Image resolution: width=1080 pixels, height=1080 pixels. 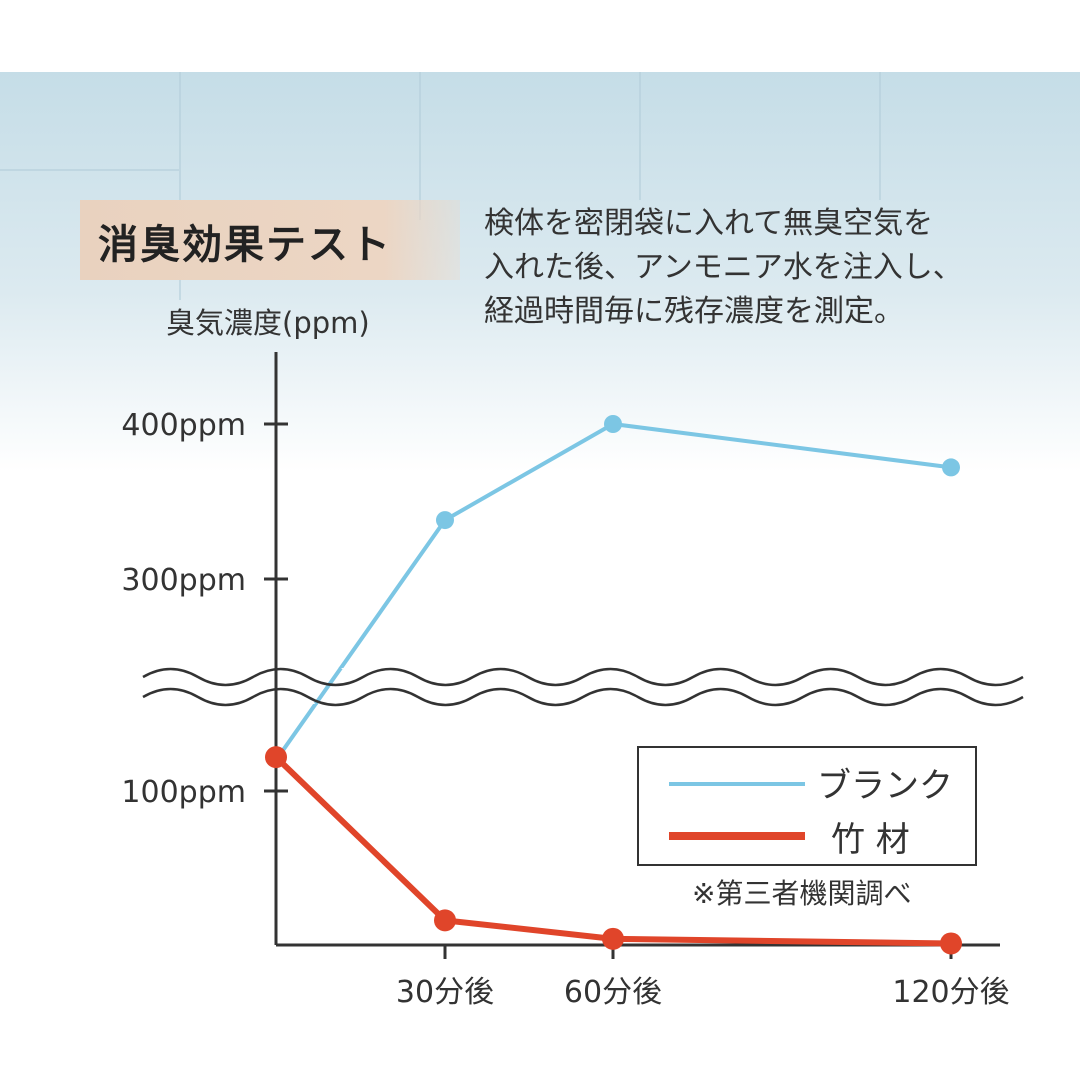 What do you see at coordinates (445, 992) in the screenshot?
I see `x-tick-label: 30分後` at bounding box center [445, 992].